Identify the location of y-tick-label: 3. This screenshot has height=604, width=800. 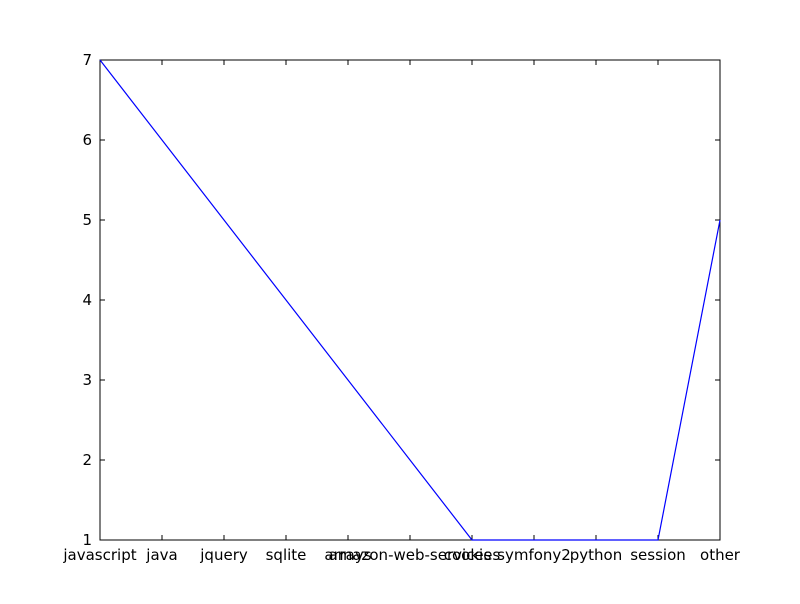
(87, 380).